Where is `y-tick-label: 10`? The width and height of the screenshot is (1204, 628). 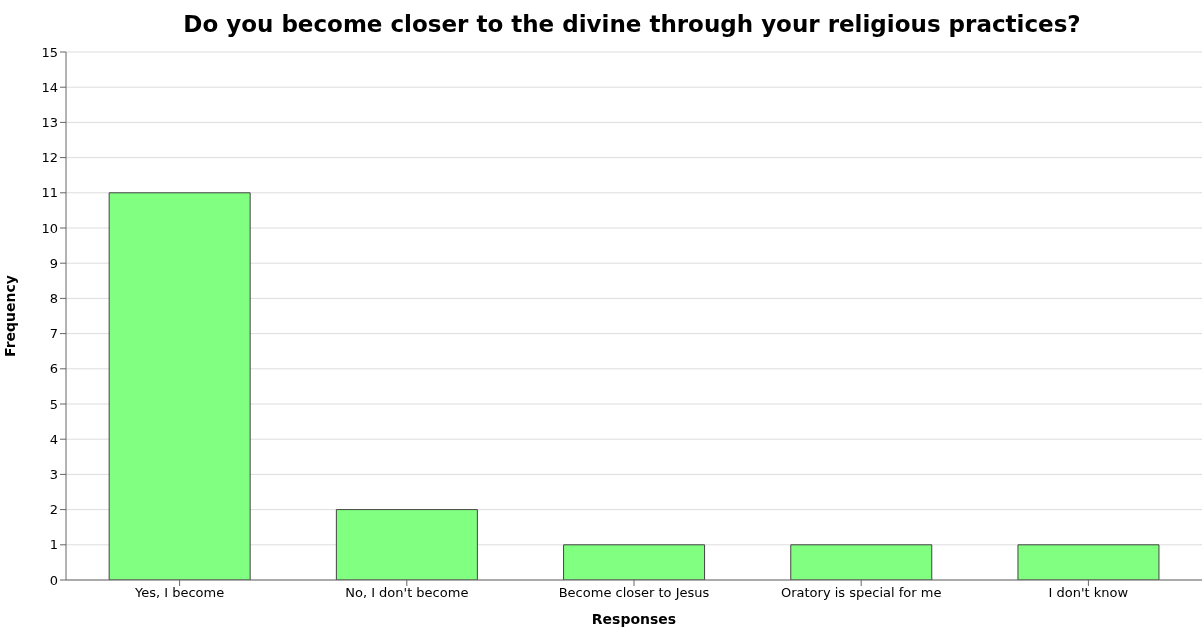
y-tick-label: 10 is located at coordinates (49, 228).